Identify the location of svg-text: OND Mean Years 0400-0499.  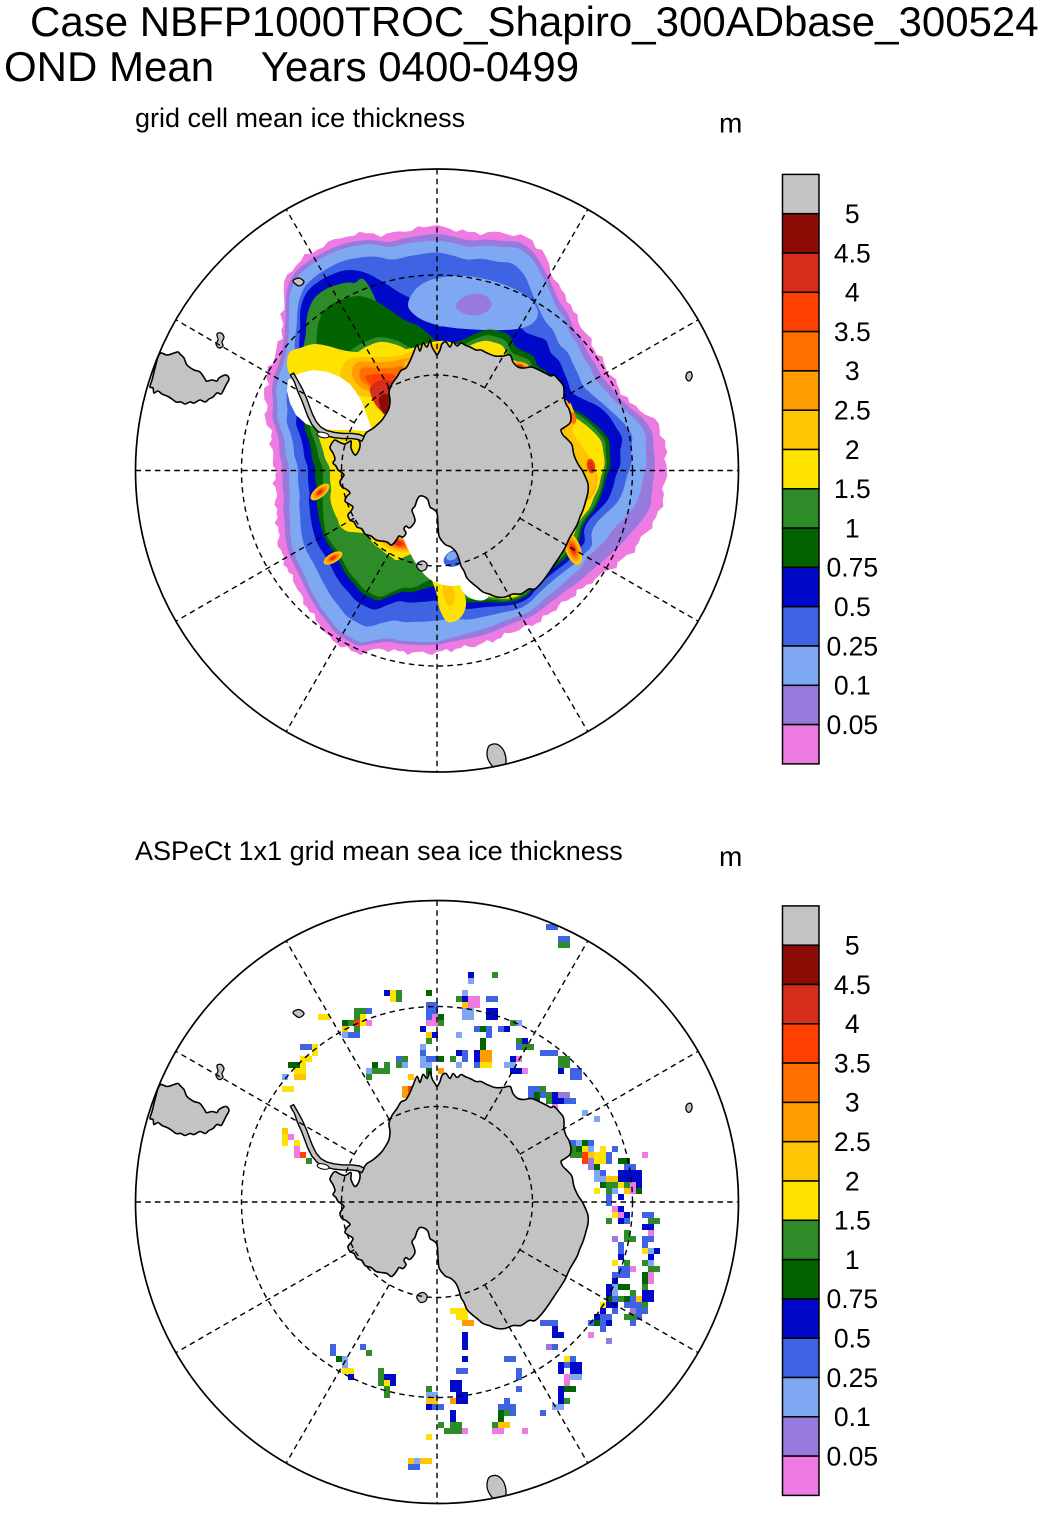
(291, 66).